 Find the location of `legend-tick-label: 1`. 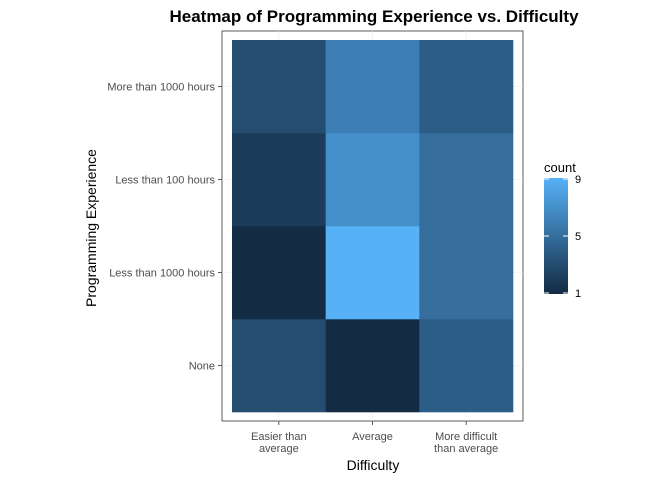

legend-tick-label: 1 is located at coordinates (578, 294).